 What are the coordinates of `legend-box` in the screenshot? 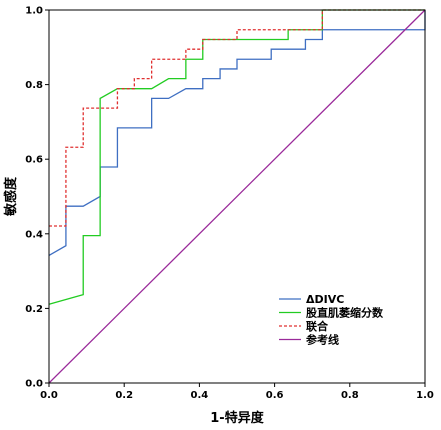 It's located at (346, 320).